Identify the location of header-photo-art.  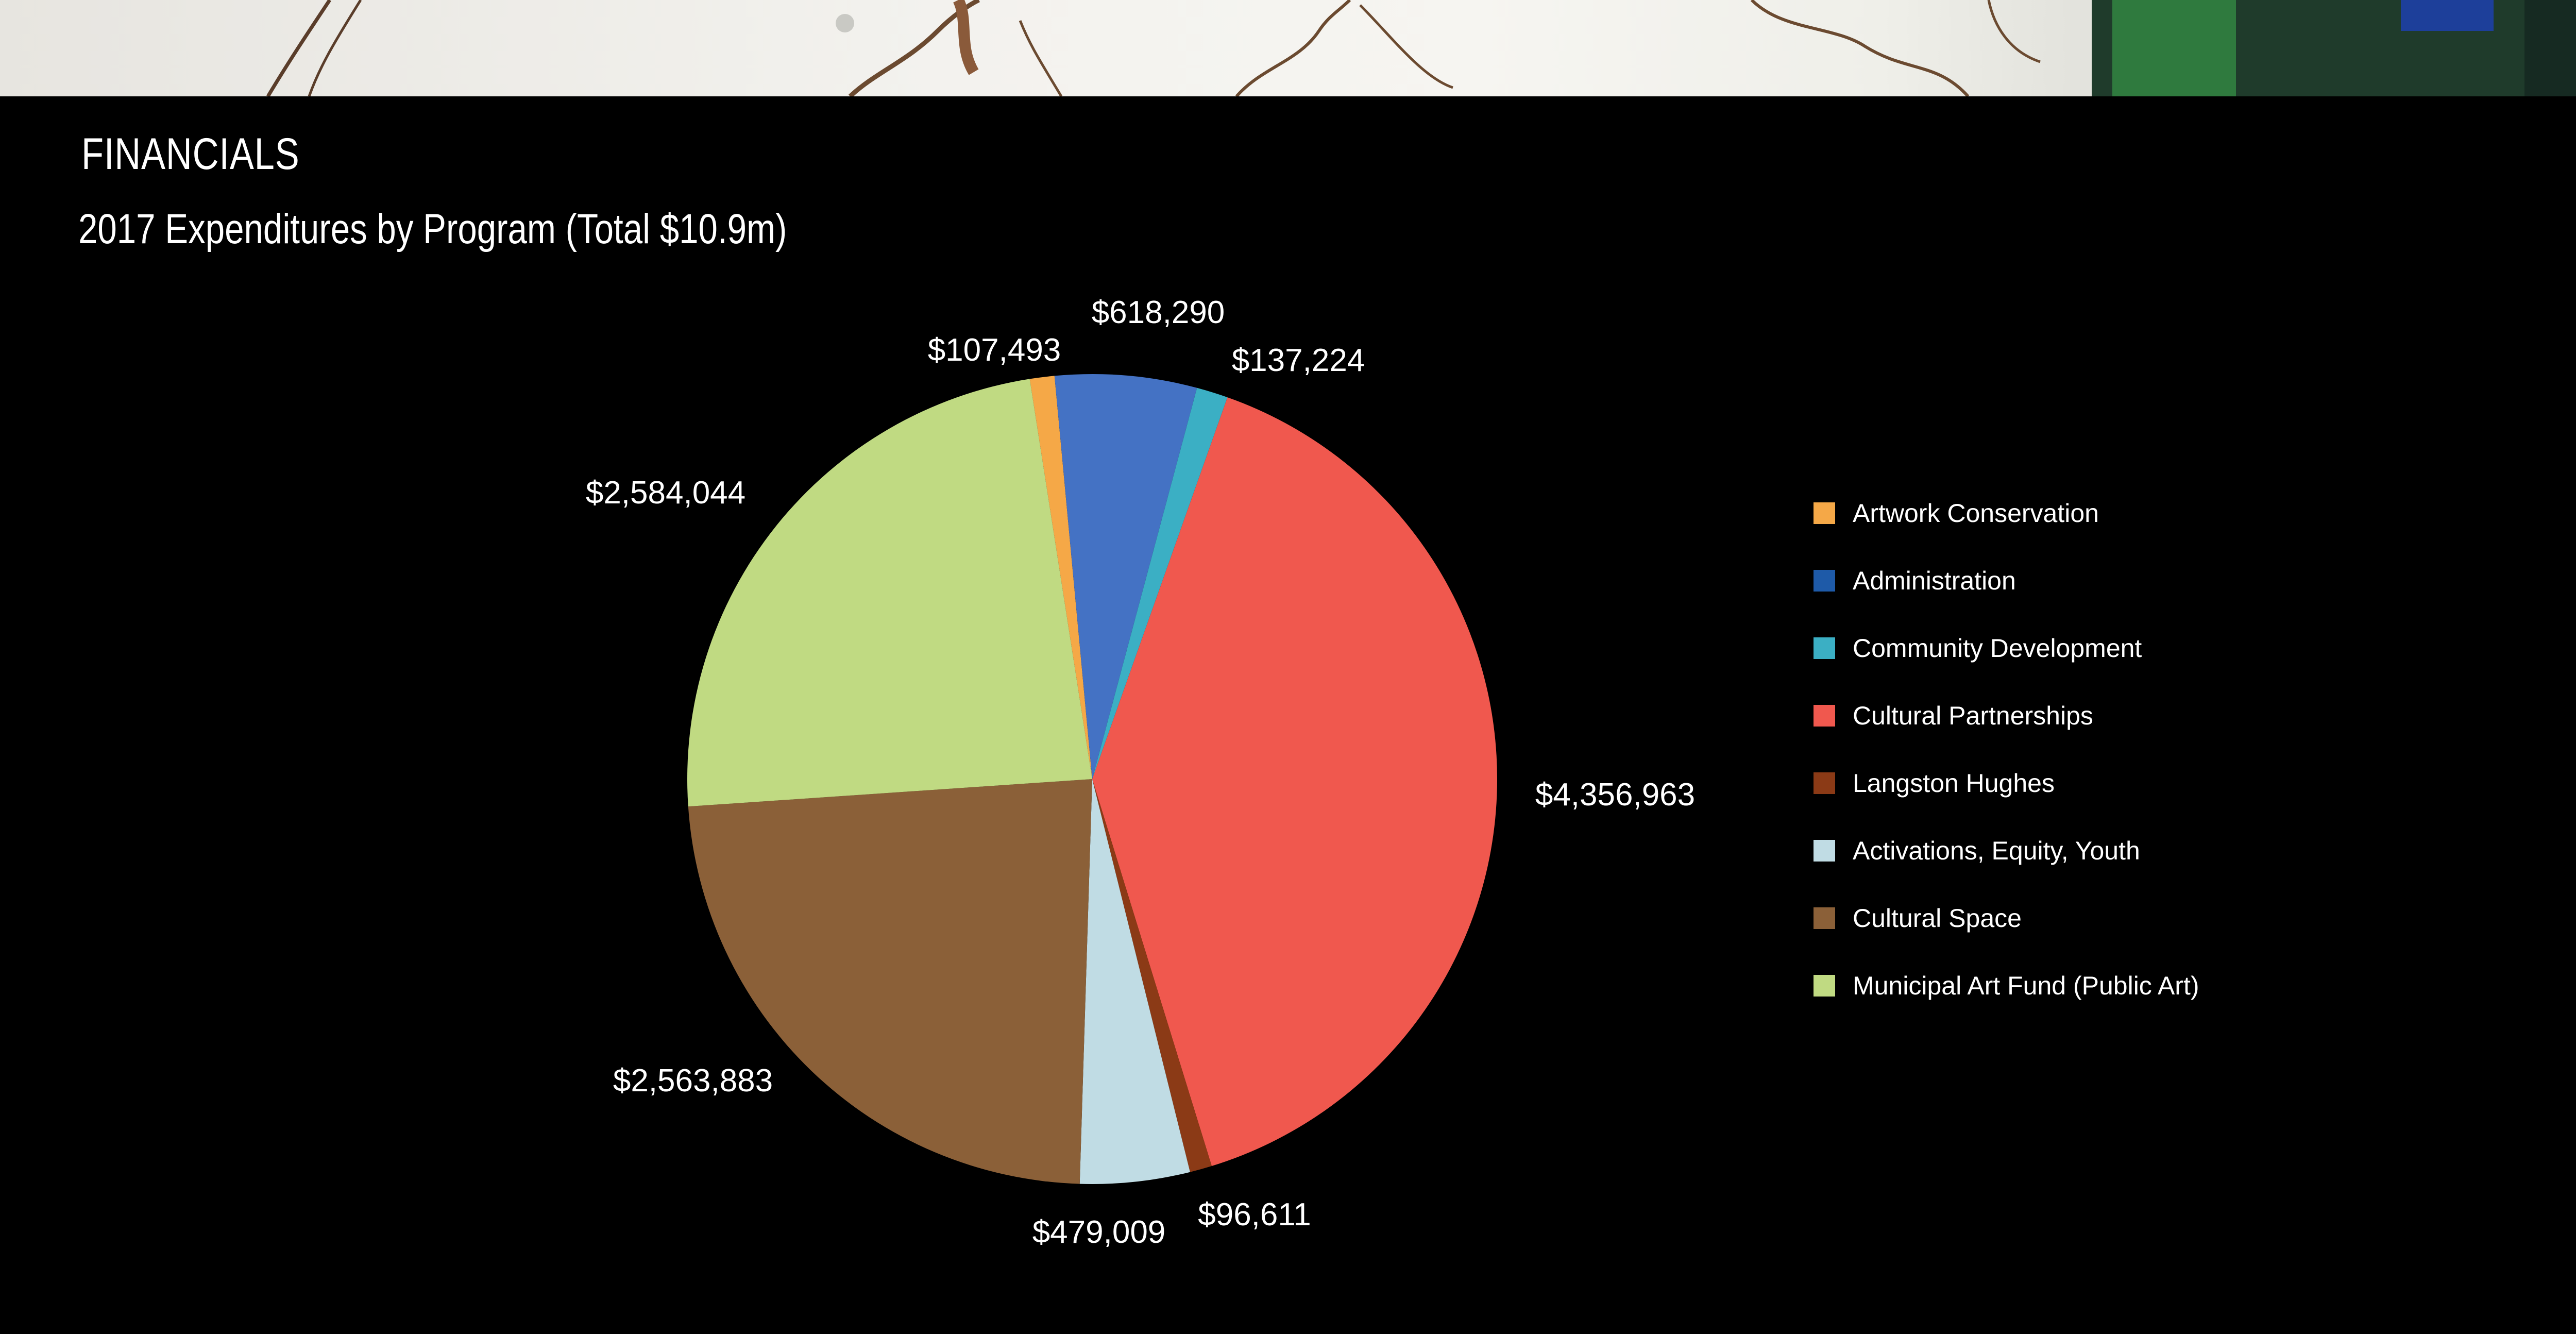
(1421, 48).